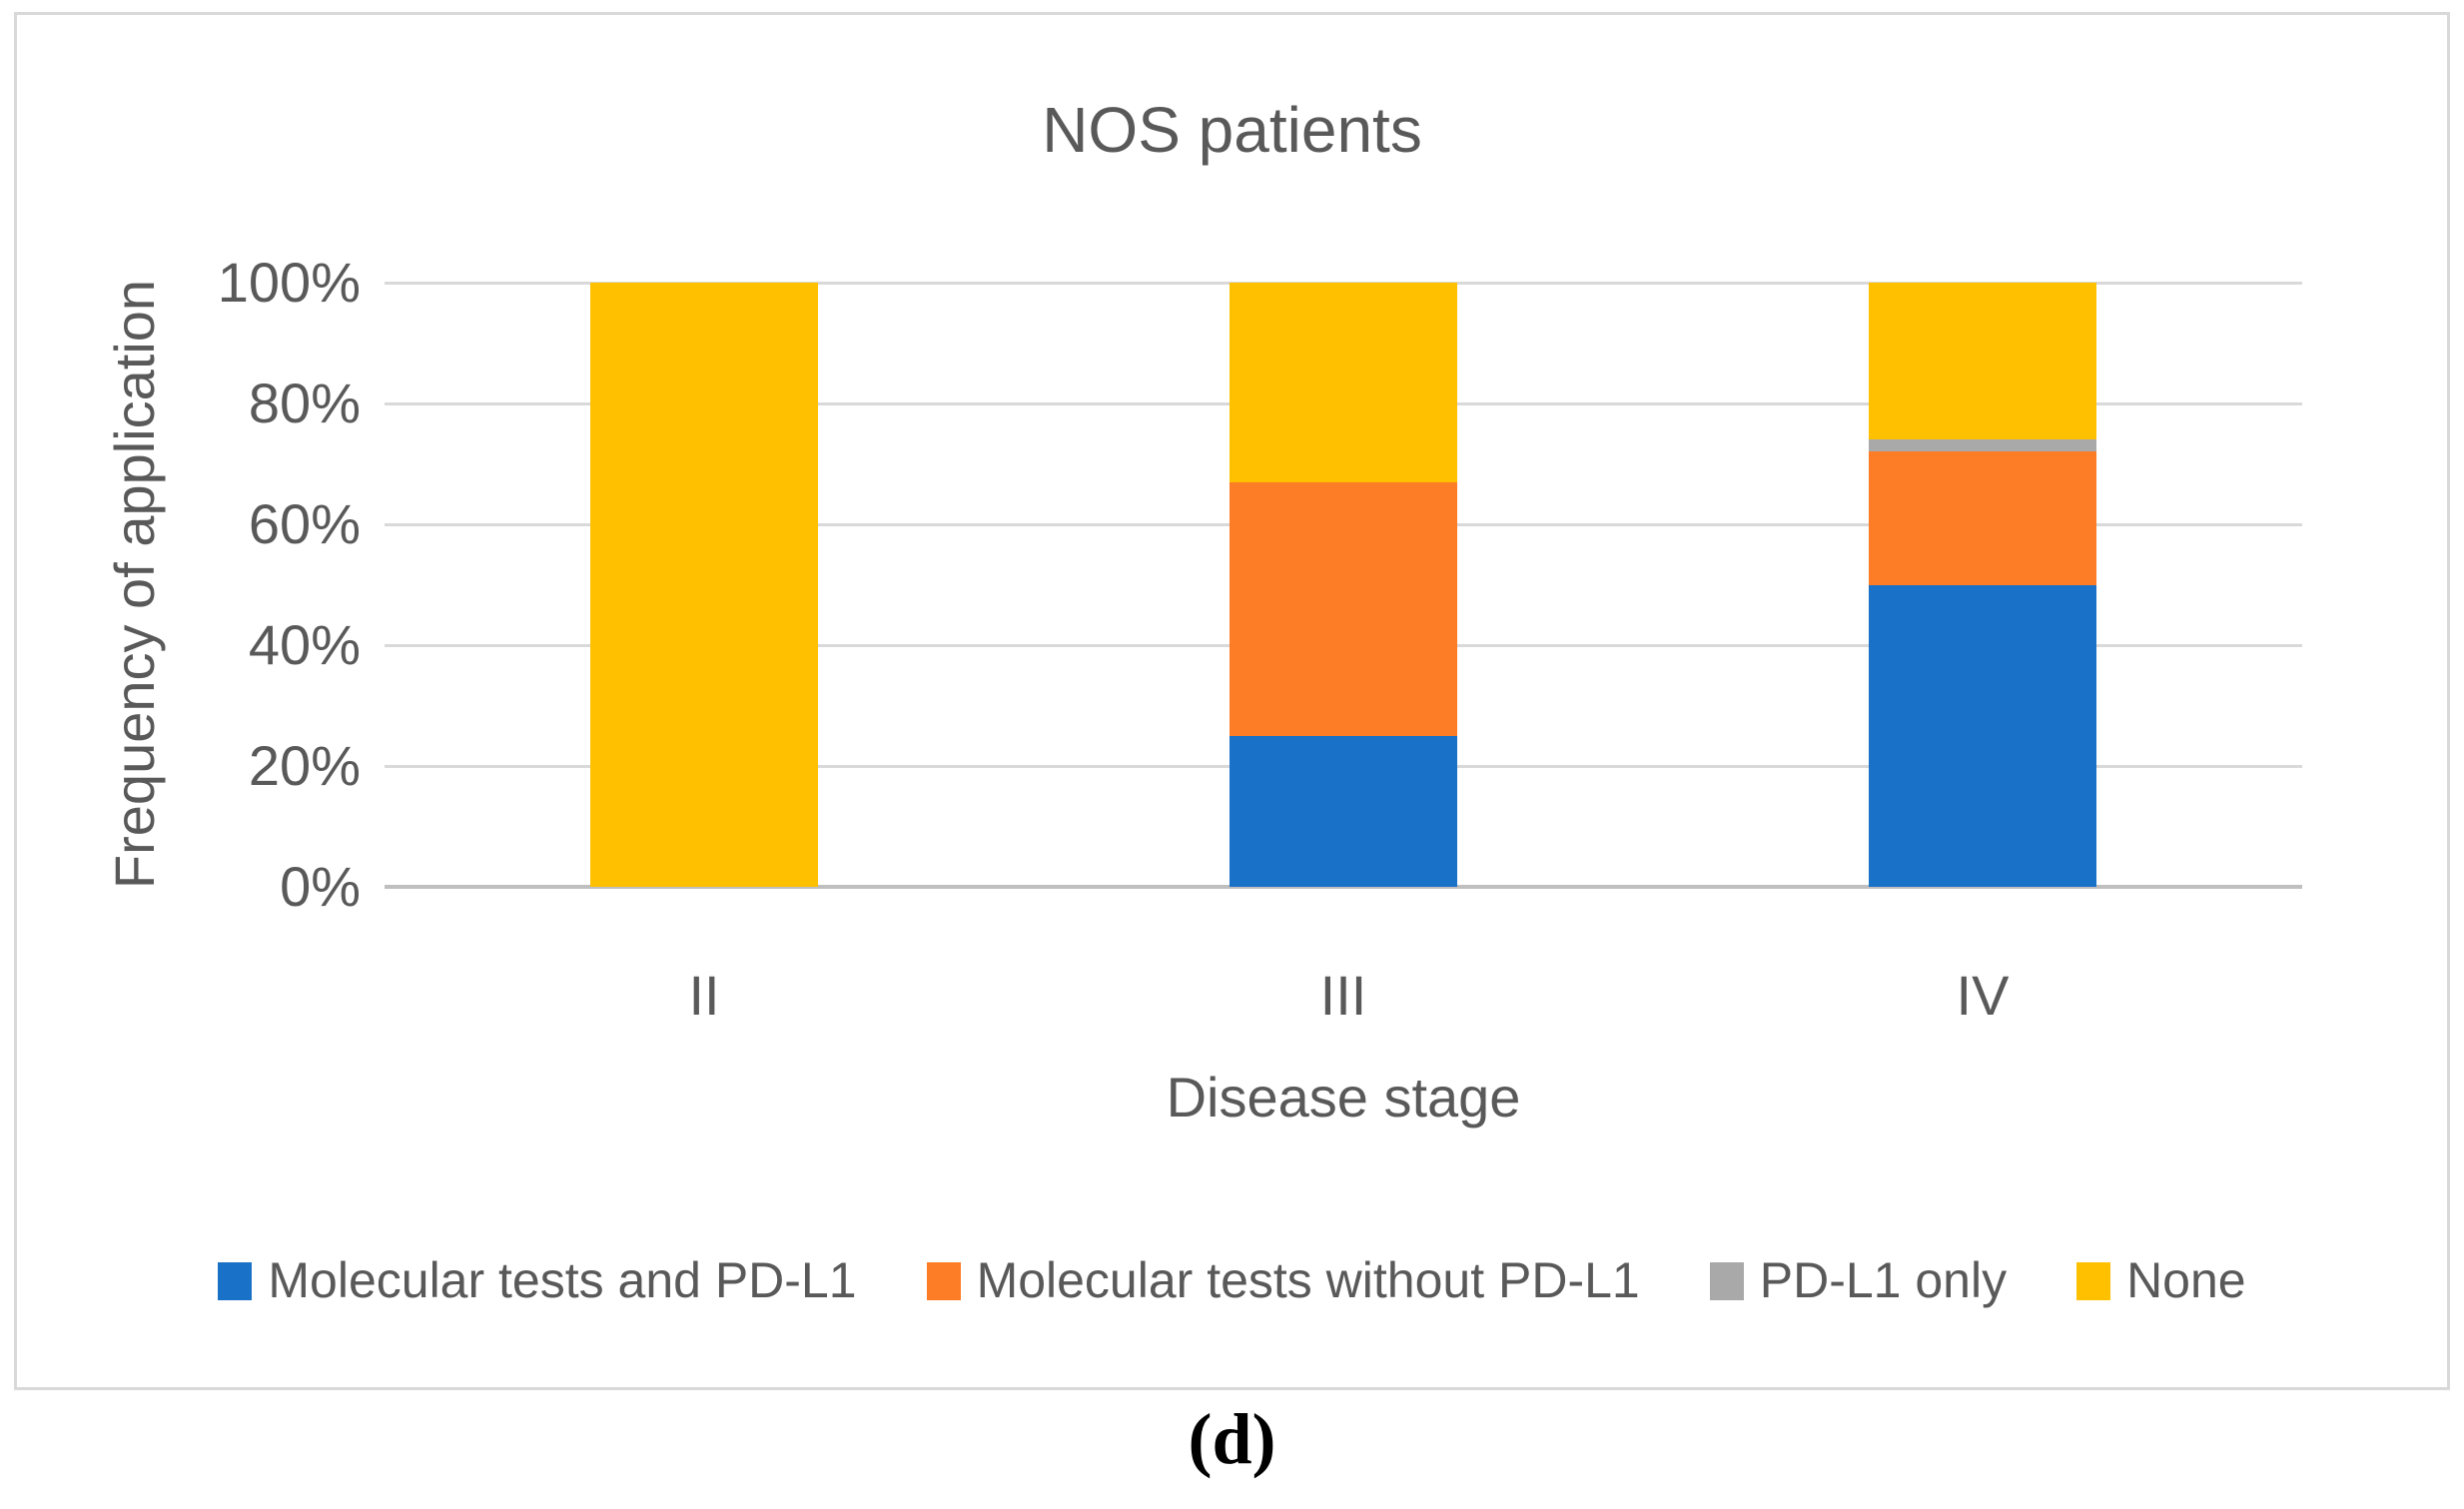  Describe the element at coordinates (563, 1280) in the screenshot. I see `legend-label: Molecular tests and PD-L1` at that location.